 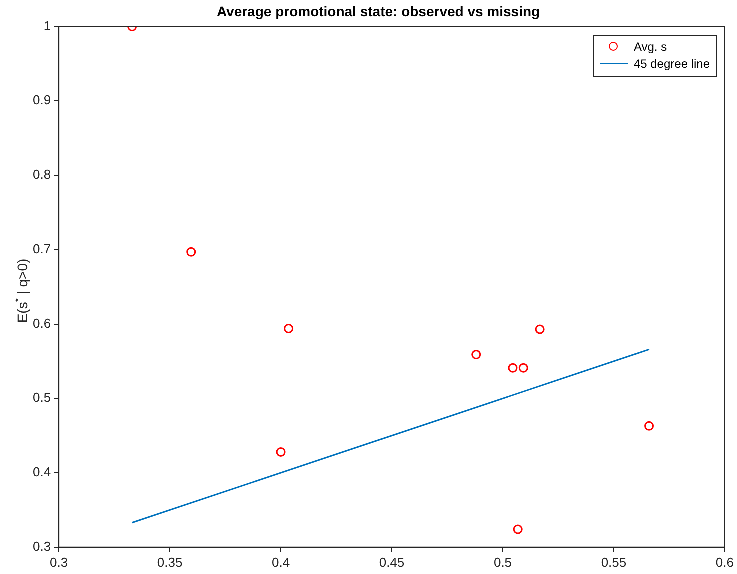 I want to click on legend-label: 45 degree line, so click(x=672, y=64).